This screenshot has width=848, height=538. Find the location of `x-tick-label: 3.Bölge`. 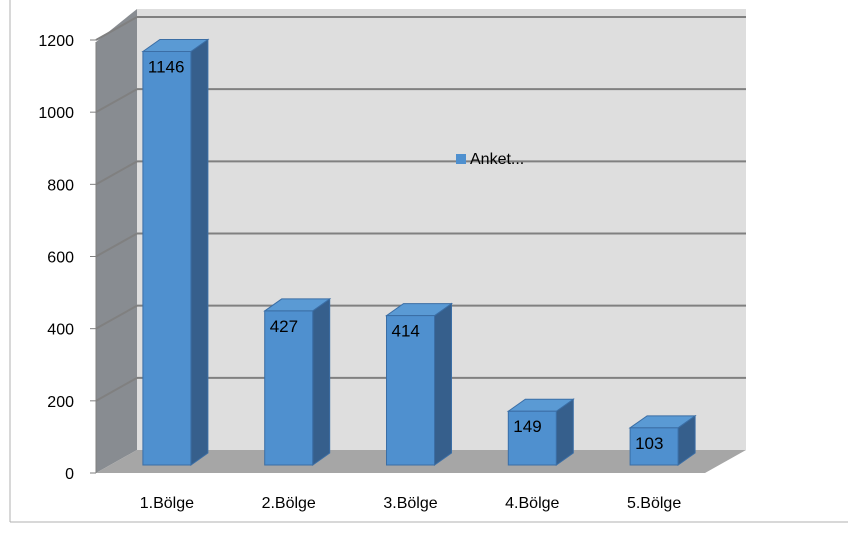

x-tick-label: 3.Bölge is located at coordinates (410, 503).